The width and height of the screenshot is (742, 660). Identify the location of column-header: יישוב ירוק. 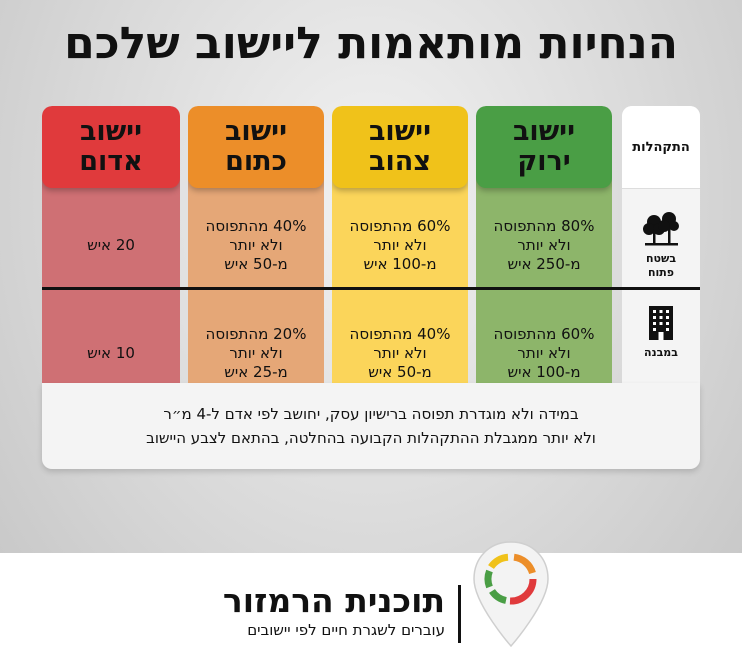
(544, 147).